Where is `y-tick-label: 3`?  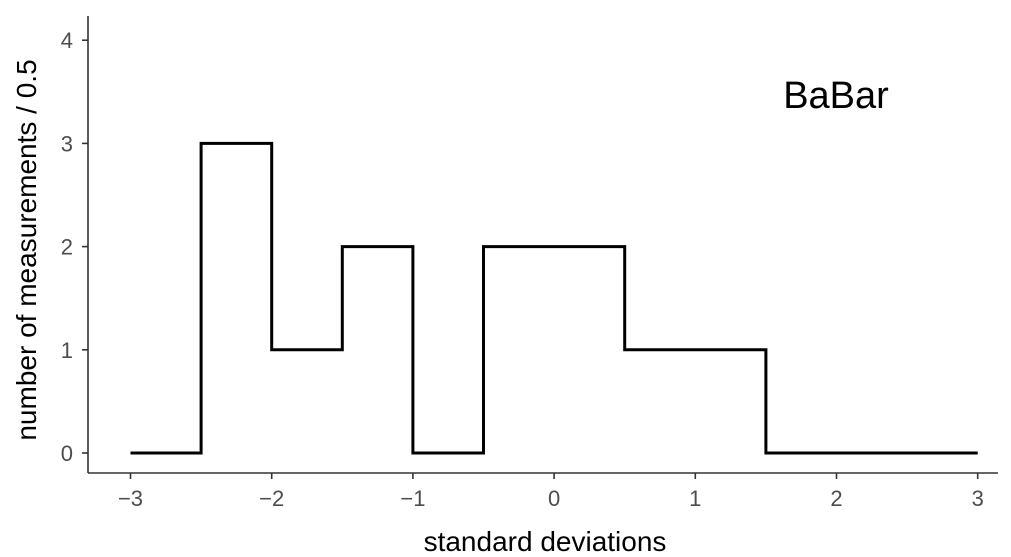
y-tick-label: 3 is located at coordinates (67, 143).